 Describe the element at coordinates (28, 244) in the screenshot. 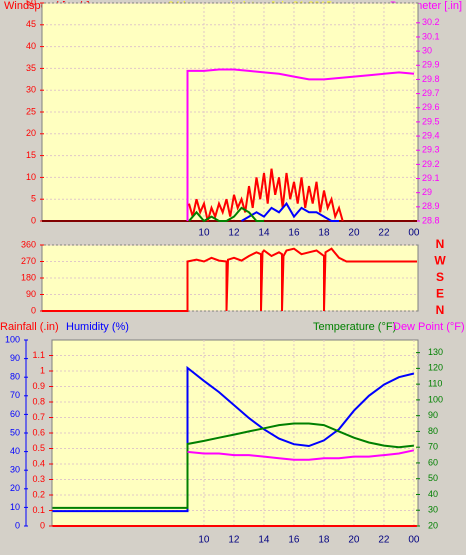

I see `y-tick-label: 360` at that location.